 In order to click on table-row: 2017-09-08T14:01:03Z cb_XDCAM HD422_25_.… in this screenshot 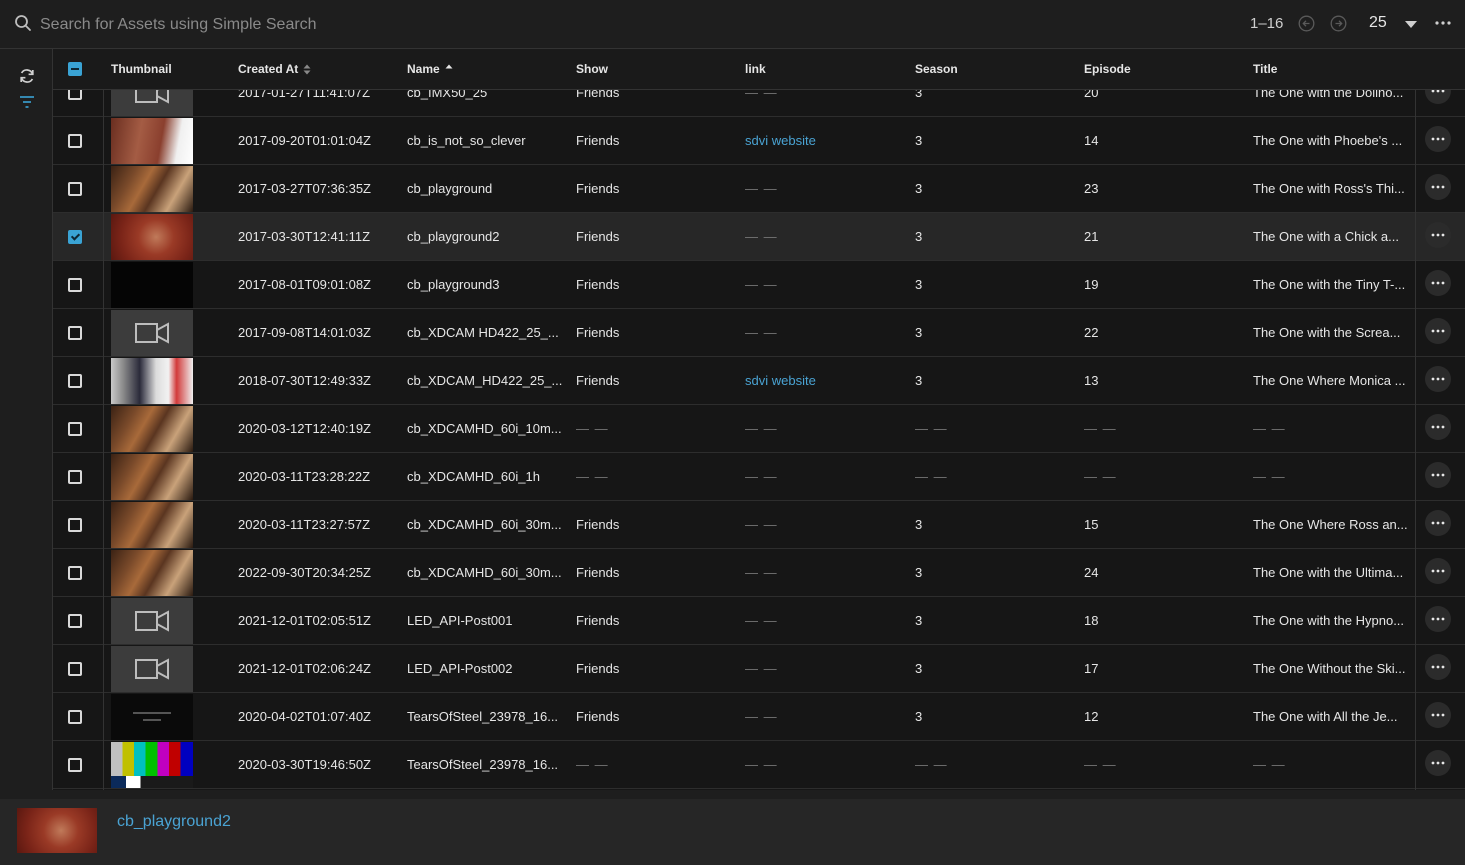, I will do `click(759, 333)`.